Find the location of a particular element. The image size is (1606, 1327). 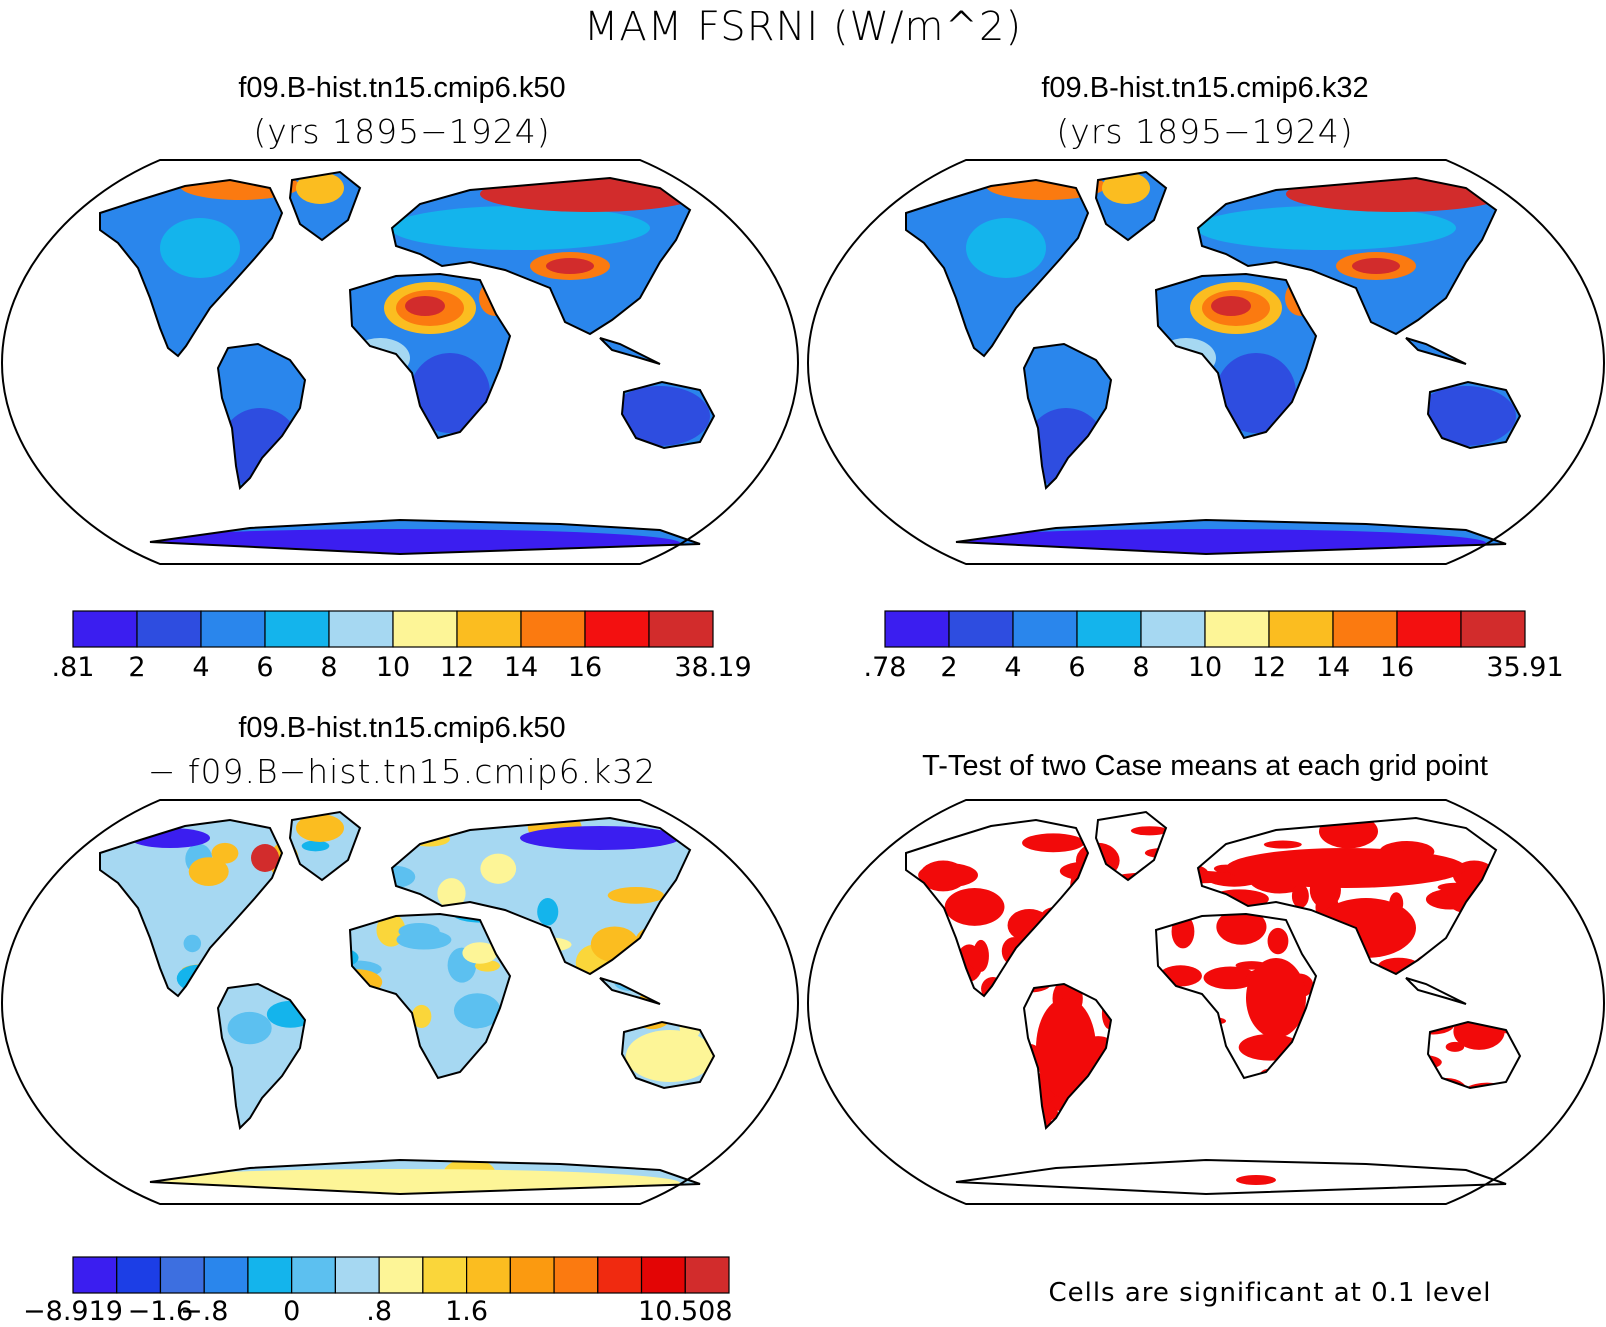

australia-shade is located at coordinates (660, 416).